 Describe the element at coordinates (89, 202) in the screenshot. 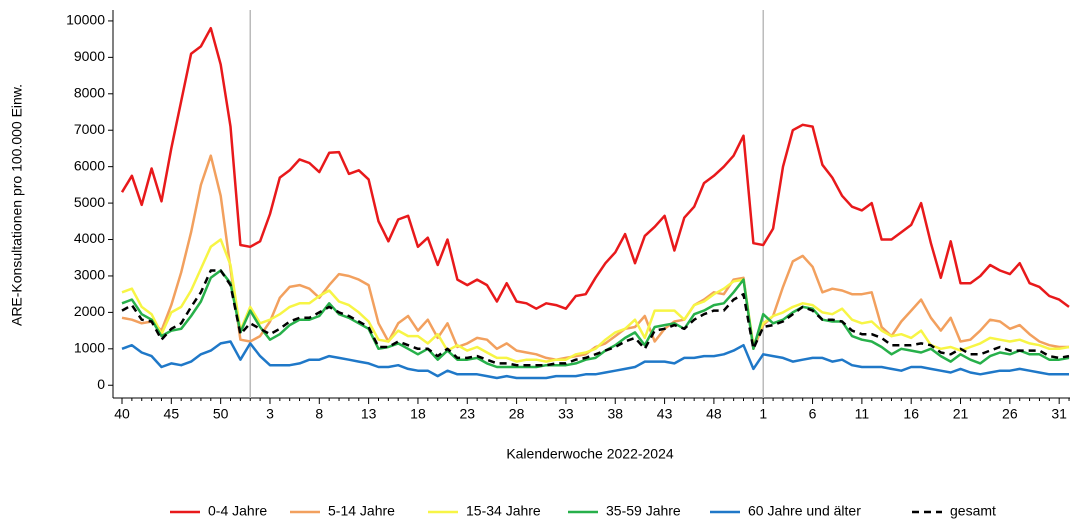

I see `y-tick-label: 5000` at that location.